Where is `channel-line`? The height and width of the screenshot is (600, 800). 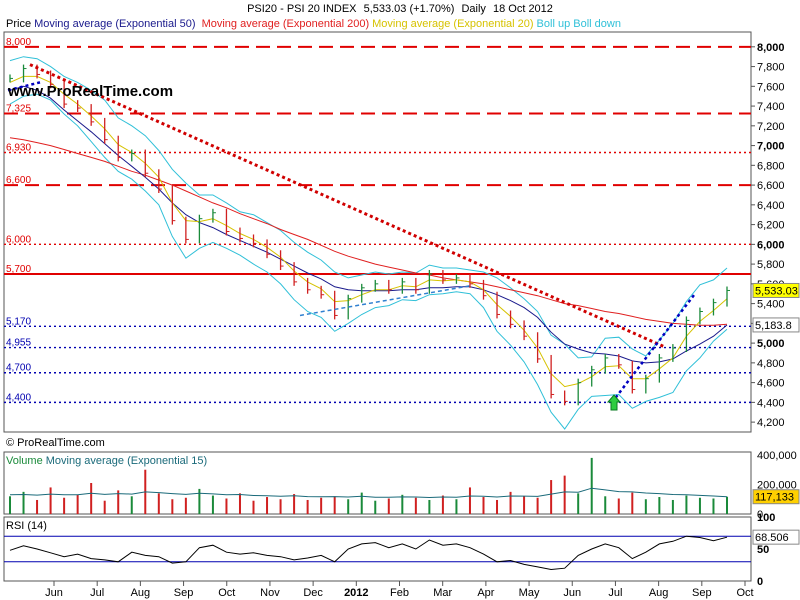
channel-line is located at coordinates (385, 301).